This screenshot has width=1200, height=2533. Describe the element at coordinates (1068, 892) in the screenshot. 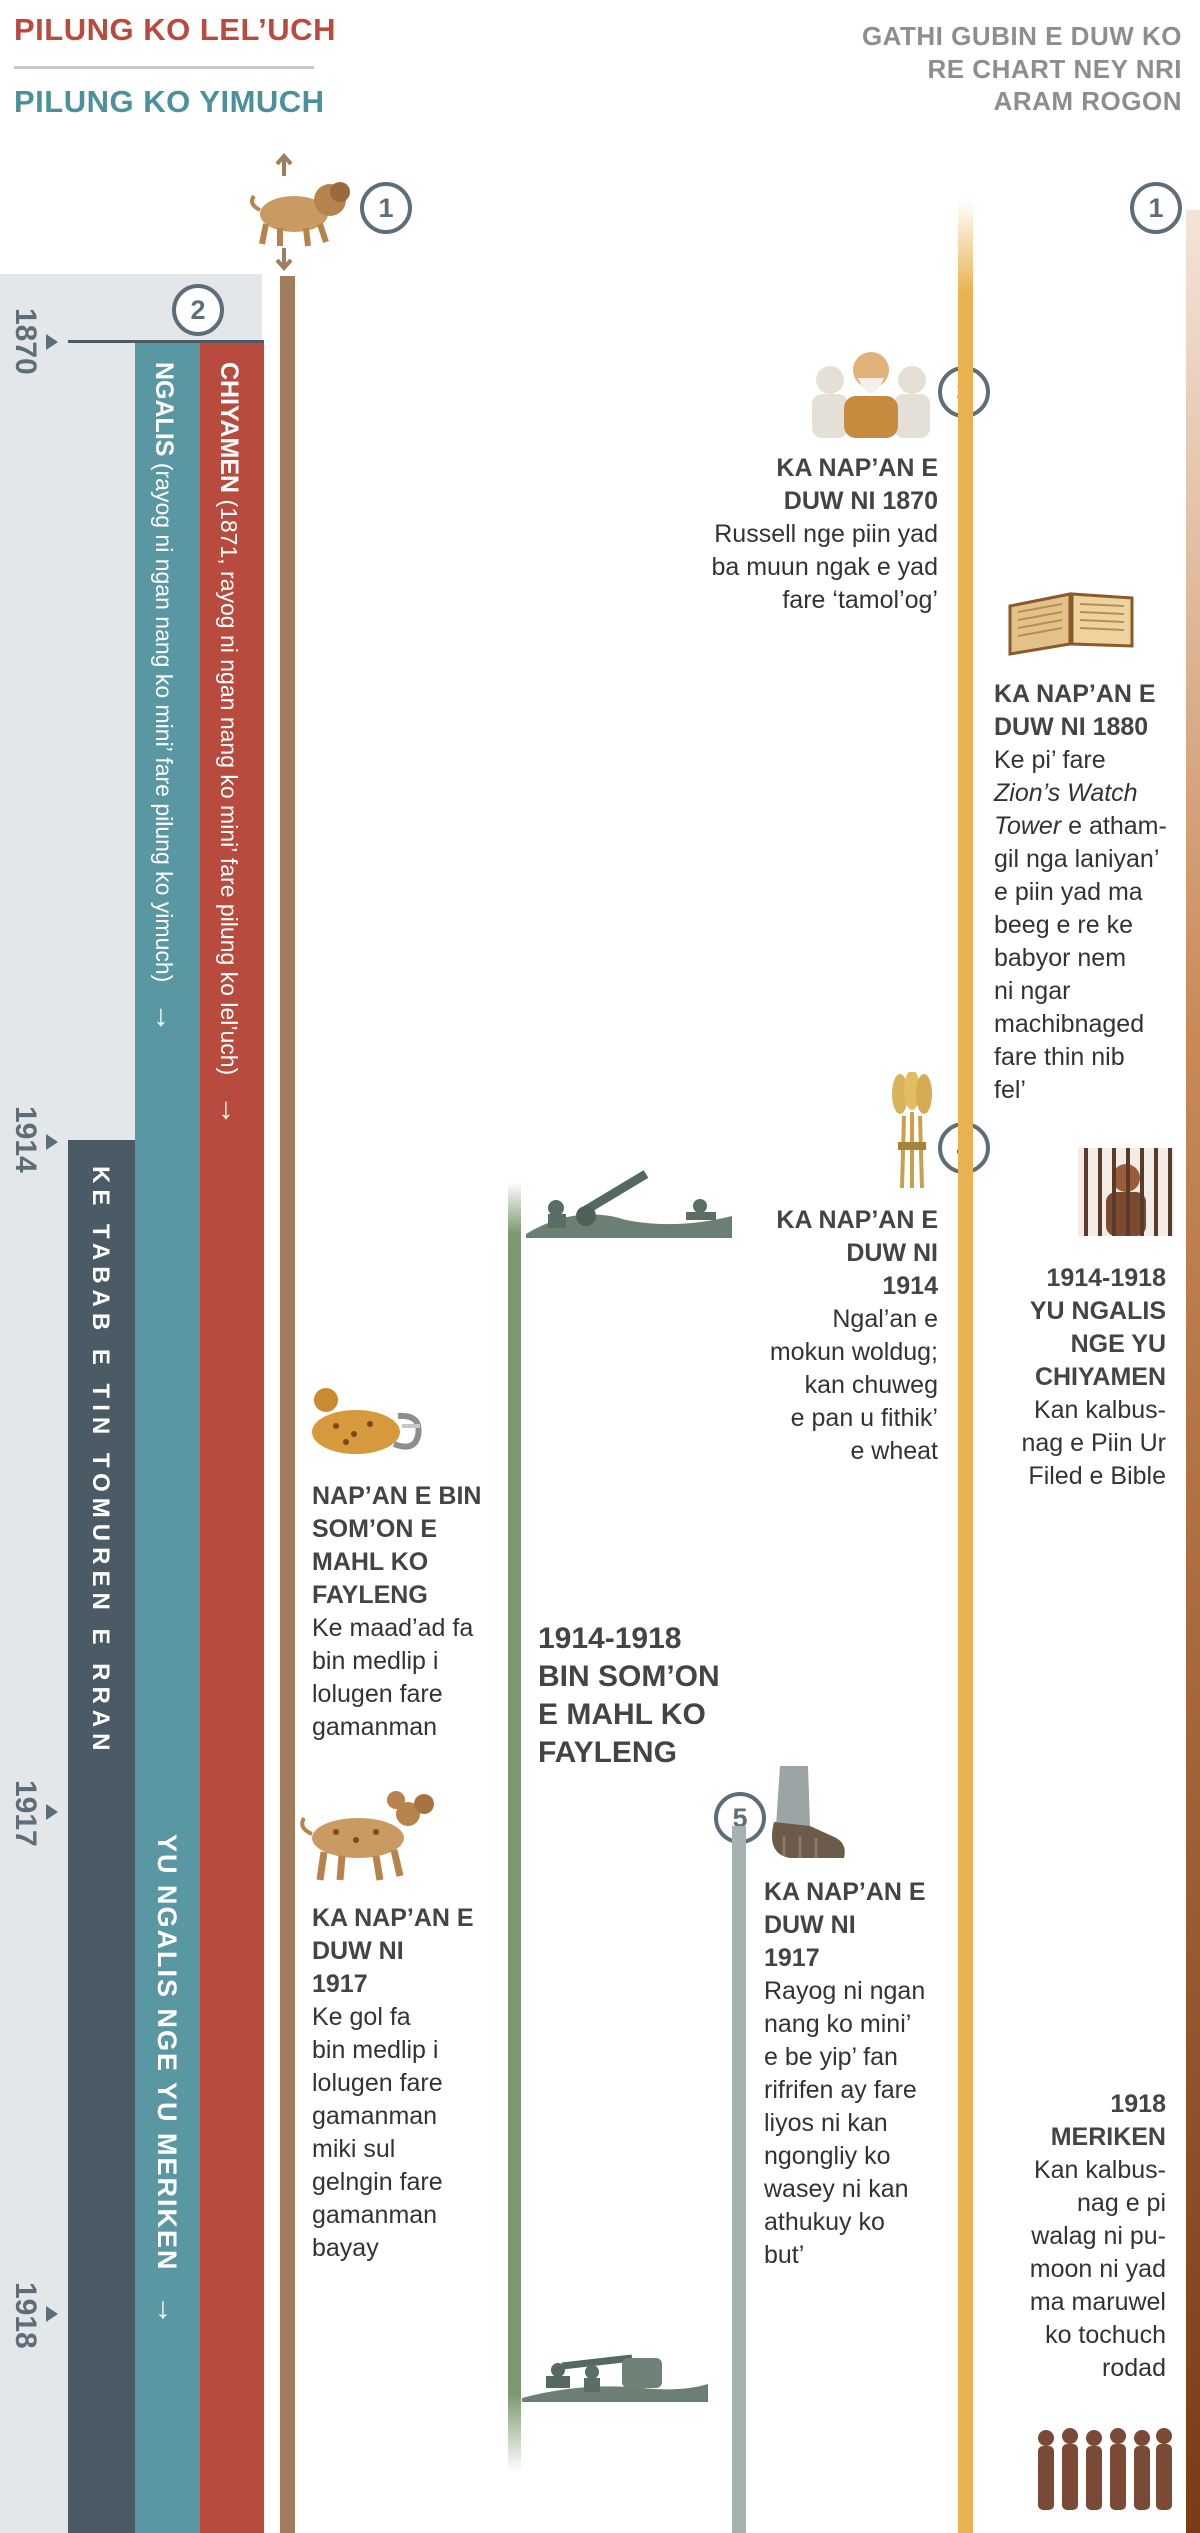

I see `event-1880-body-r1: e piin yad ma` at that location.